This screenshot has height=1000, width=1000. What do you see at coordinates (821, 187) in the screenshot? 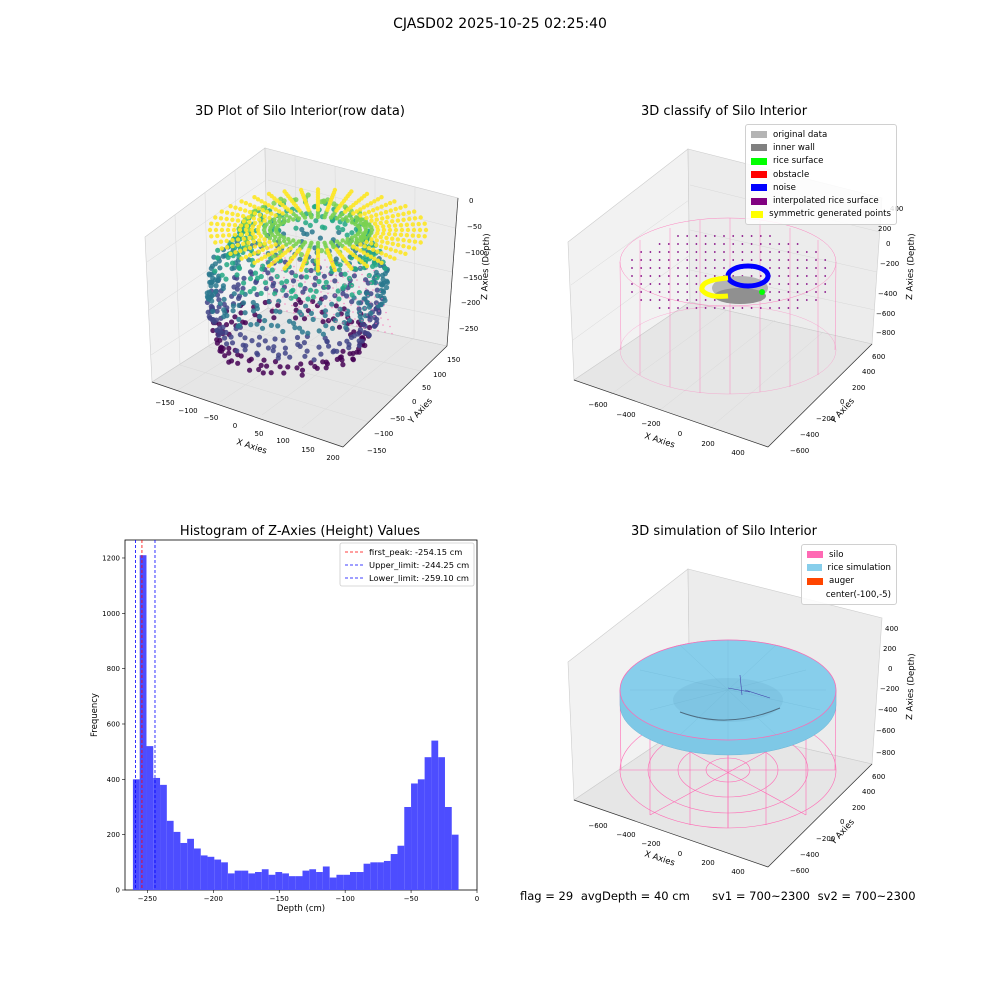
I see `legend-item: noise` at bounding box center [821, 187].